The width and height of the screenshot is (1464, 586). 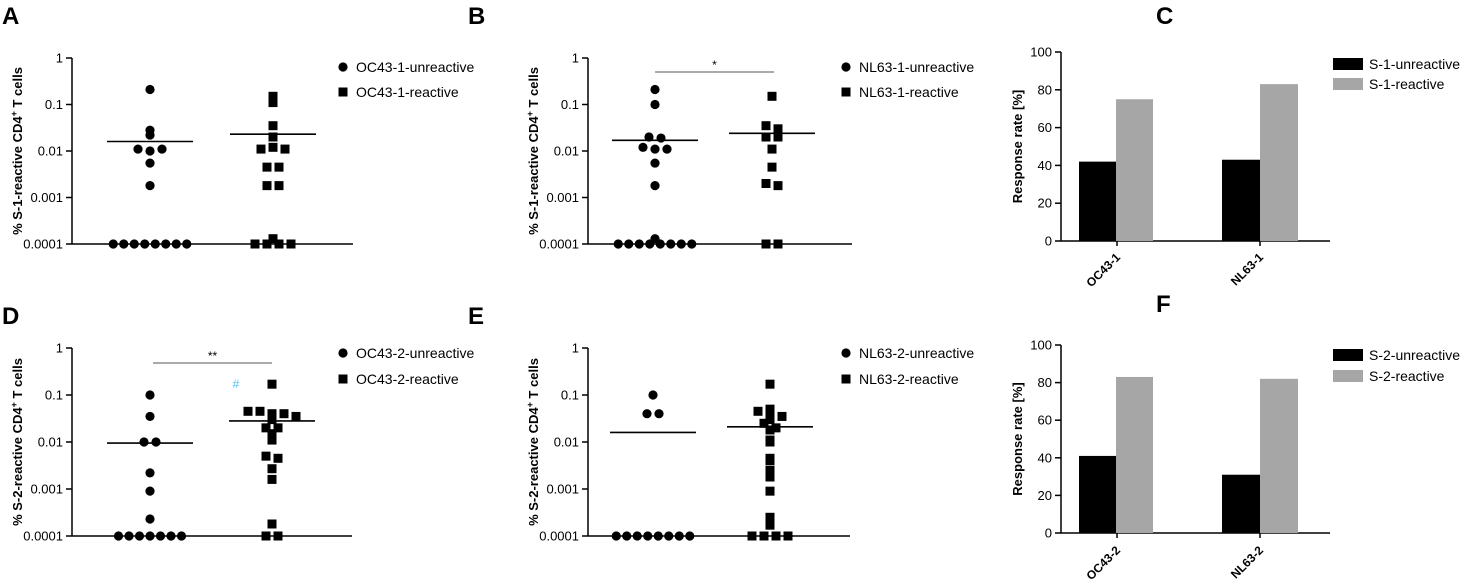 What do you see at coordinates (236, 384) in the screenshot?
I see `annotation-label: #` at bounding box center [236, 384].